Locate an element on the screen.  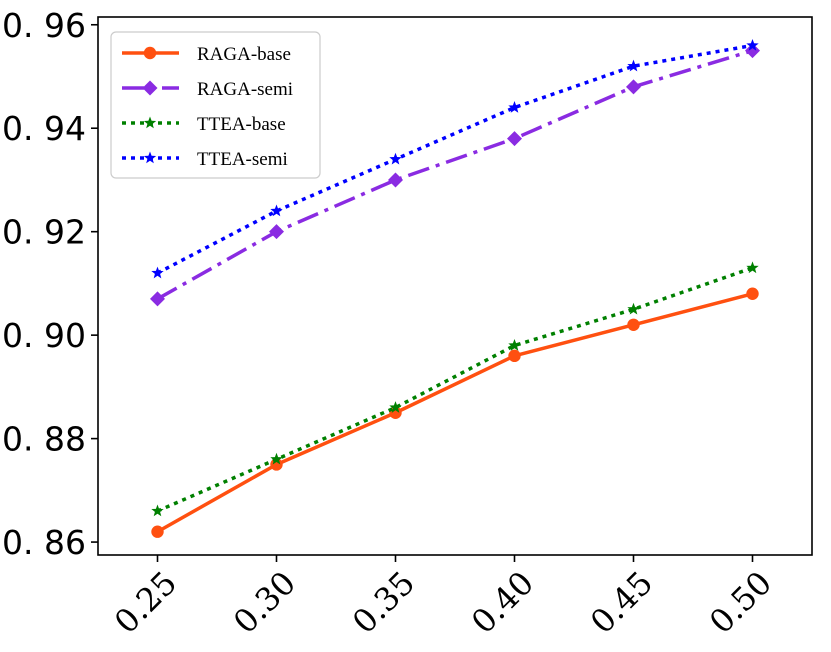
y-tick-label: 0. 88 is located at coordinates (44, 439).